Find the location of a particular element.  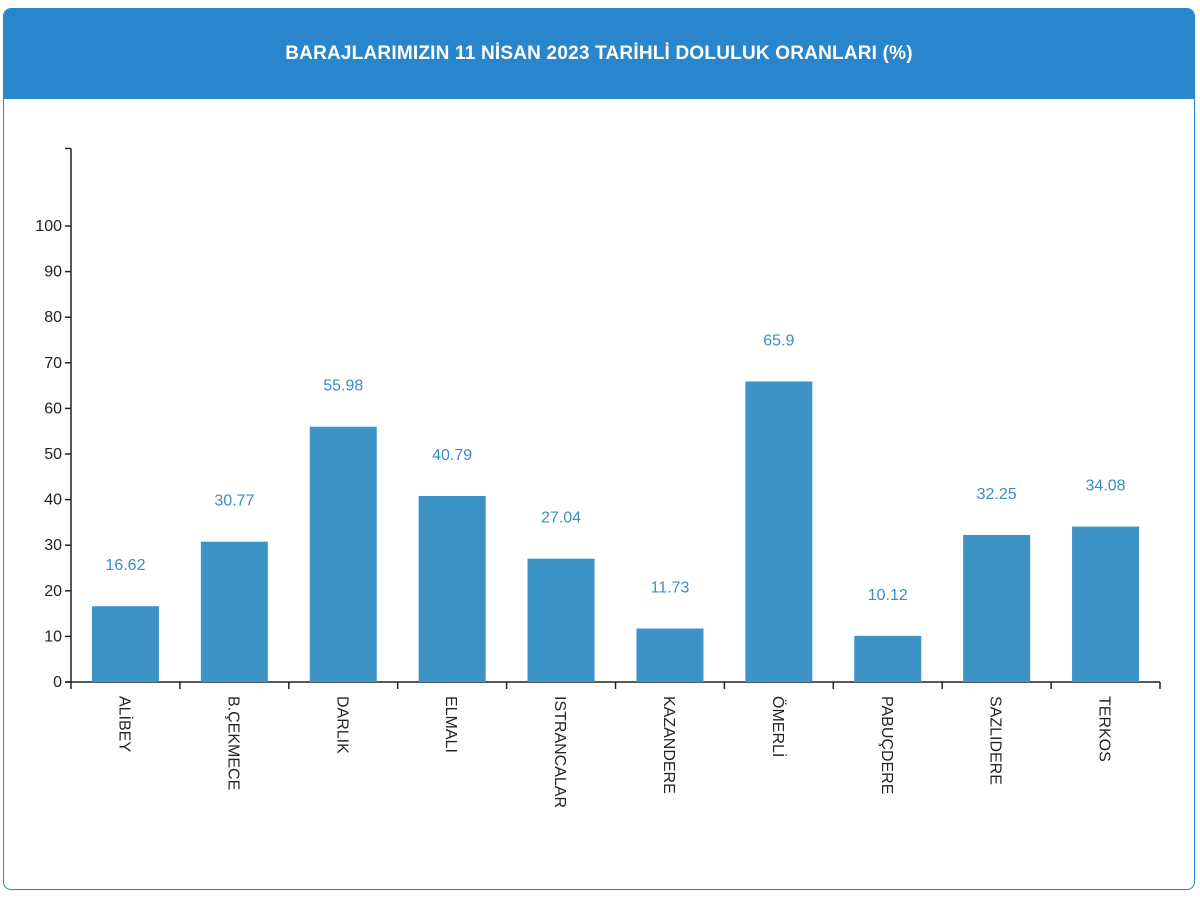

category-label: ALİBEY is located at coordinates (124, 724).